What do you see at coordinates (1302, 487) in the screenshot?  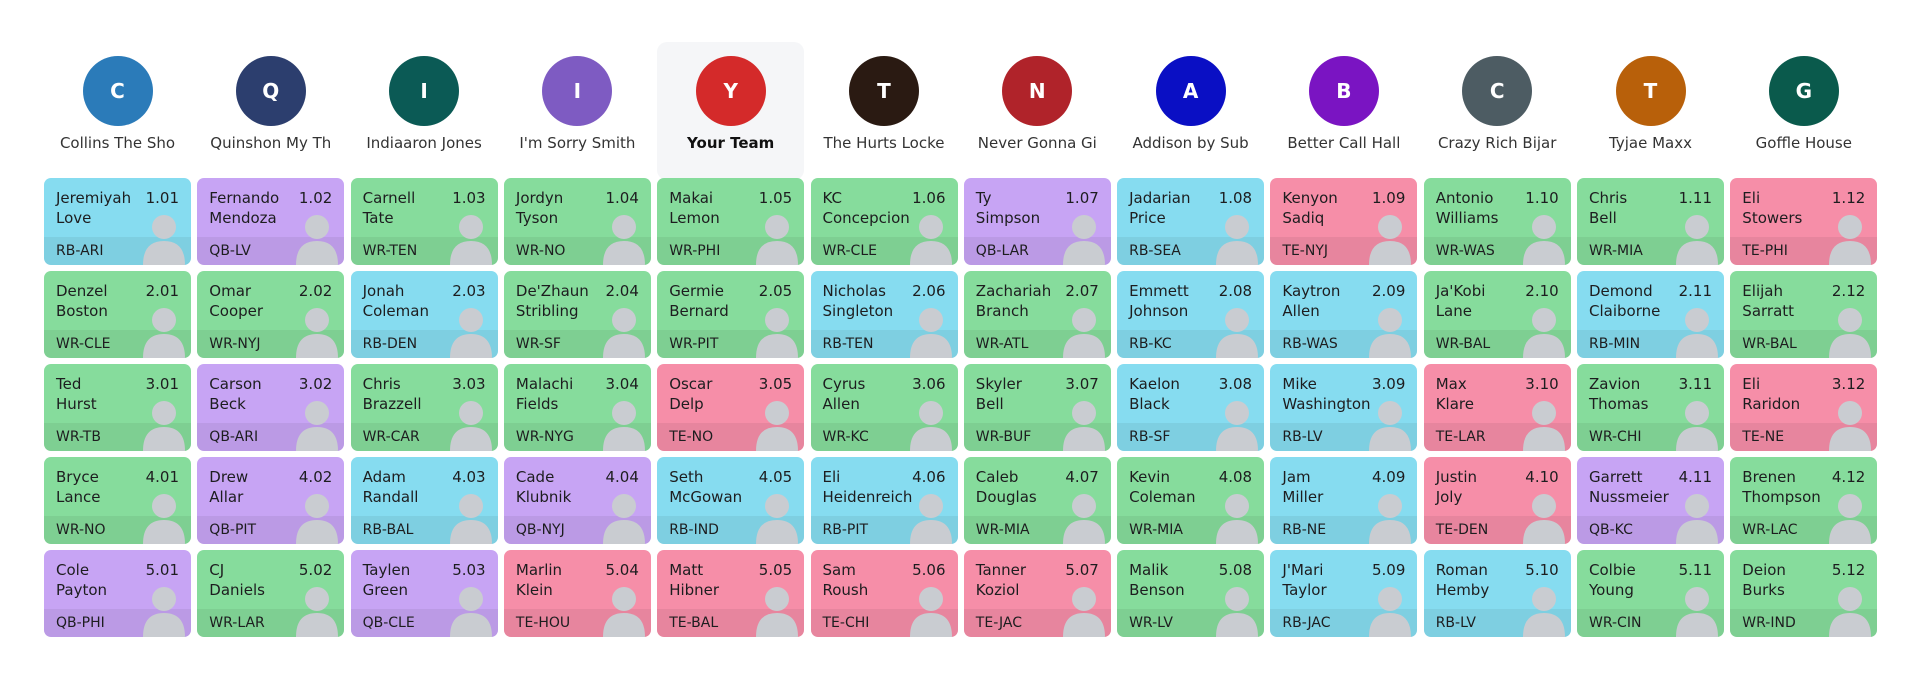 I see `player-name: Jam Miller` at bounding box center [1302, 487].